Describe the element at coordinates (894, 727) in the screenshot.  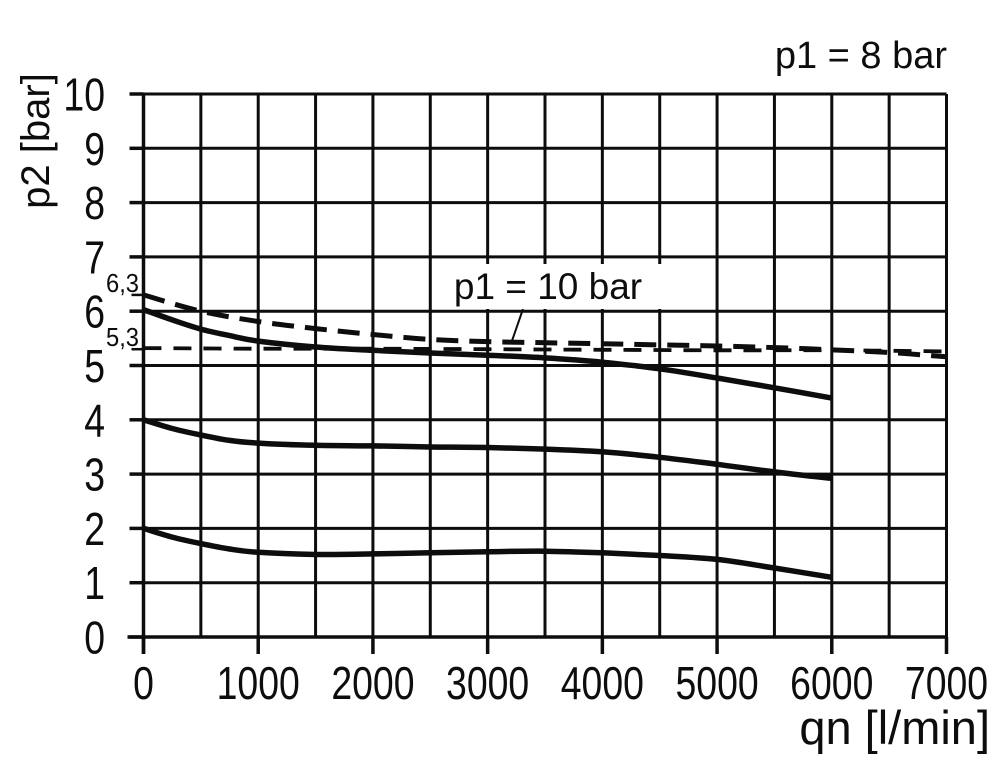
I see `x-axis-title: qn [l/min]` at that location.